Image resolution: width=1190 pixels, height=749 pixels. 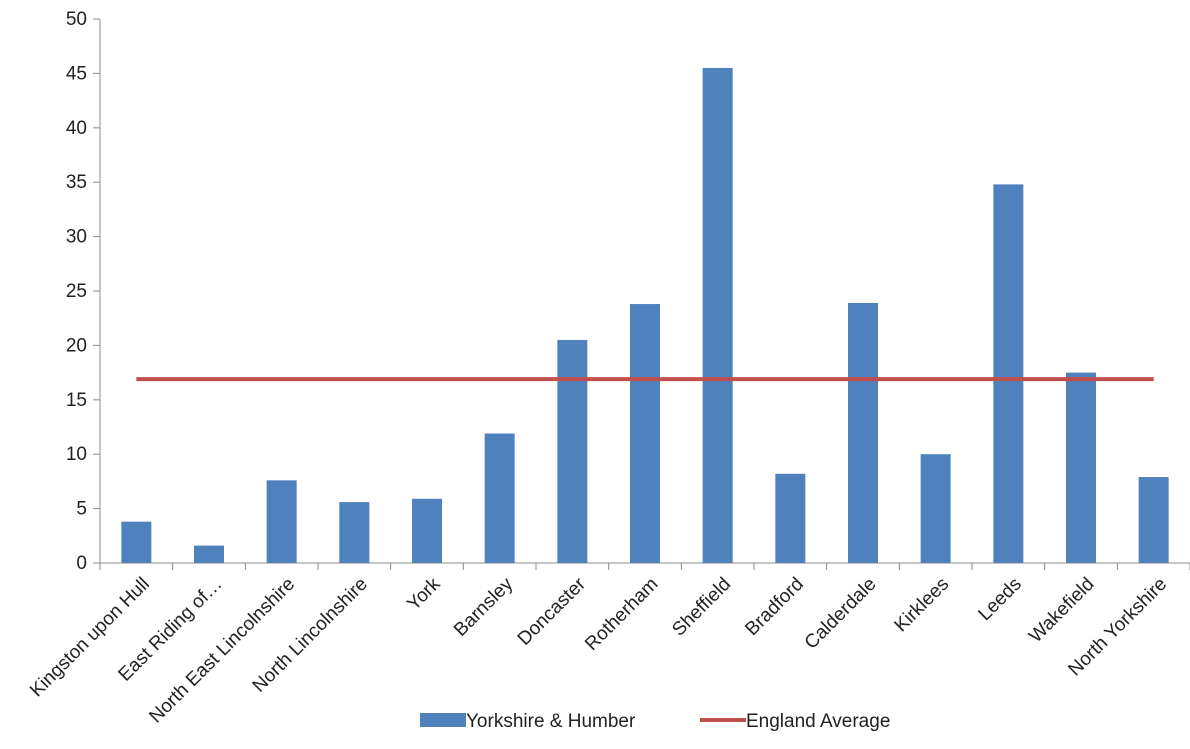 I want to click on bar-east-riding-of, so click(x=209, y=554).